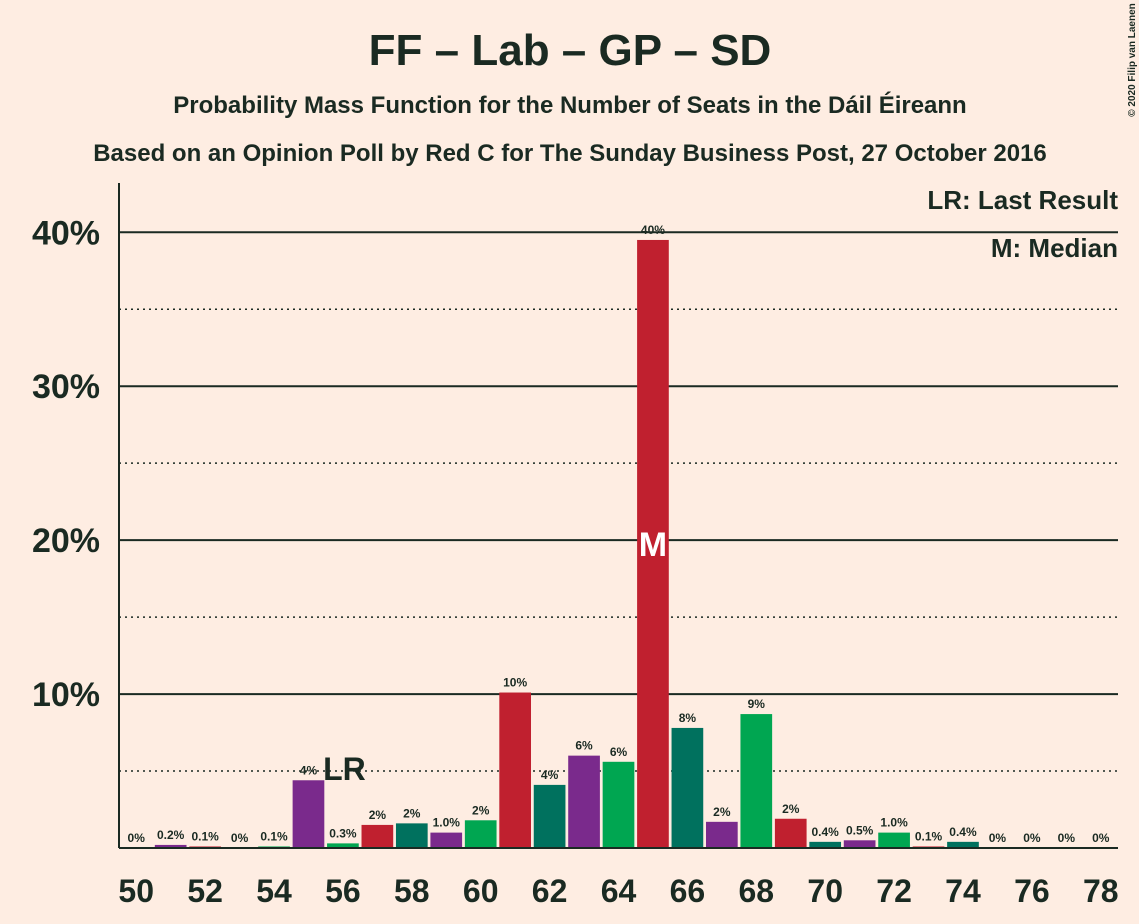 This screenshot has height=924, width=1139. What do you see at coordinates (860, 830) in the screenshot?
I see `value-label: 0.5%` at bounding box center [860, 830].